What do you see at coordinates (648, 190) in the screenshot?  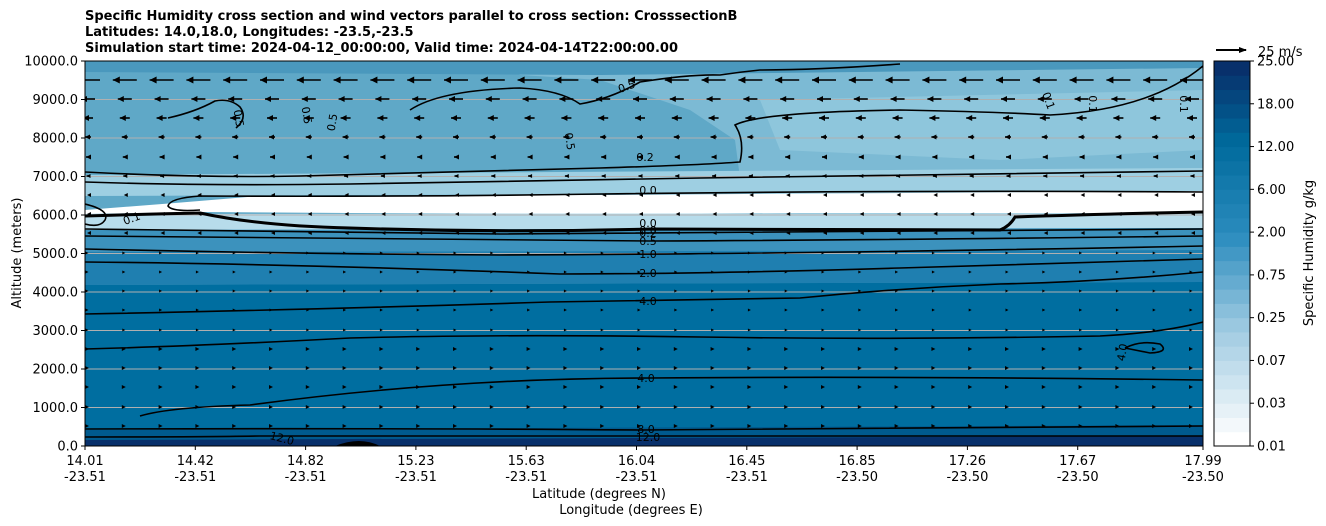 I see `contour-label: 0.0` at bounding box center [648, 190].